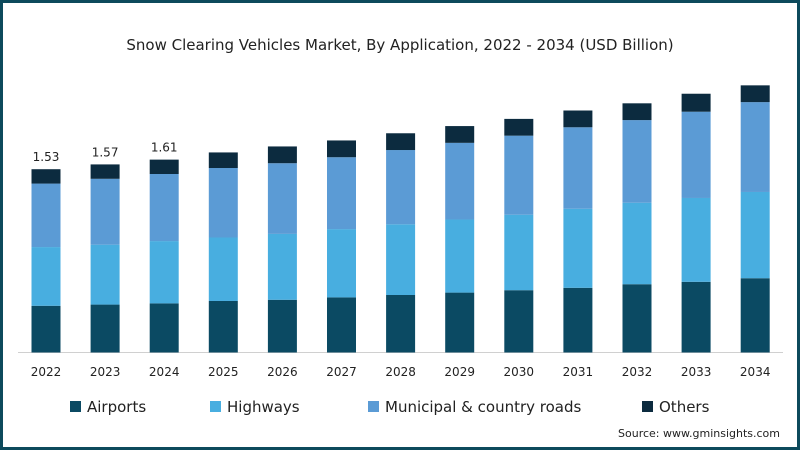  Describe the element at coordinates (164, 372) in the screenshot. I see `x-tick-label: 2024` at that location.